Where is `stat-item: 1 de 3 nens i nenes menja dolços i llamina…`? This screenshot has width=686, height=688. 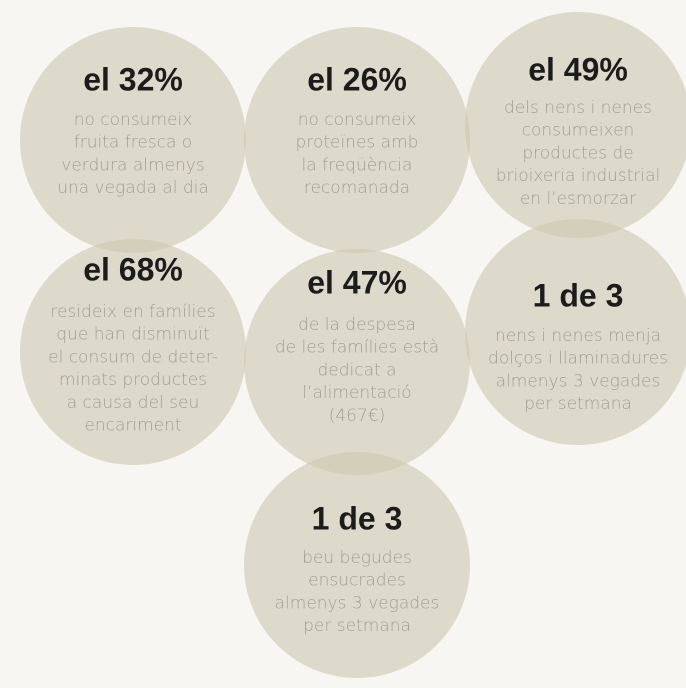
stat-item: 1 de 3 nens i nenes menja dolços i llamina… is located at coordinates (578, 345).